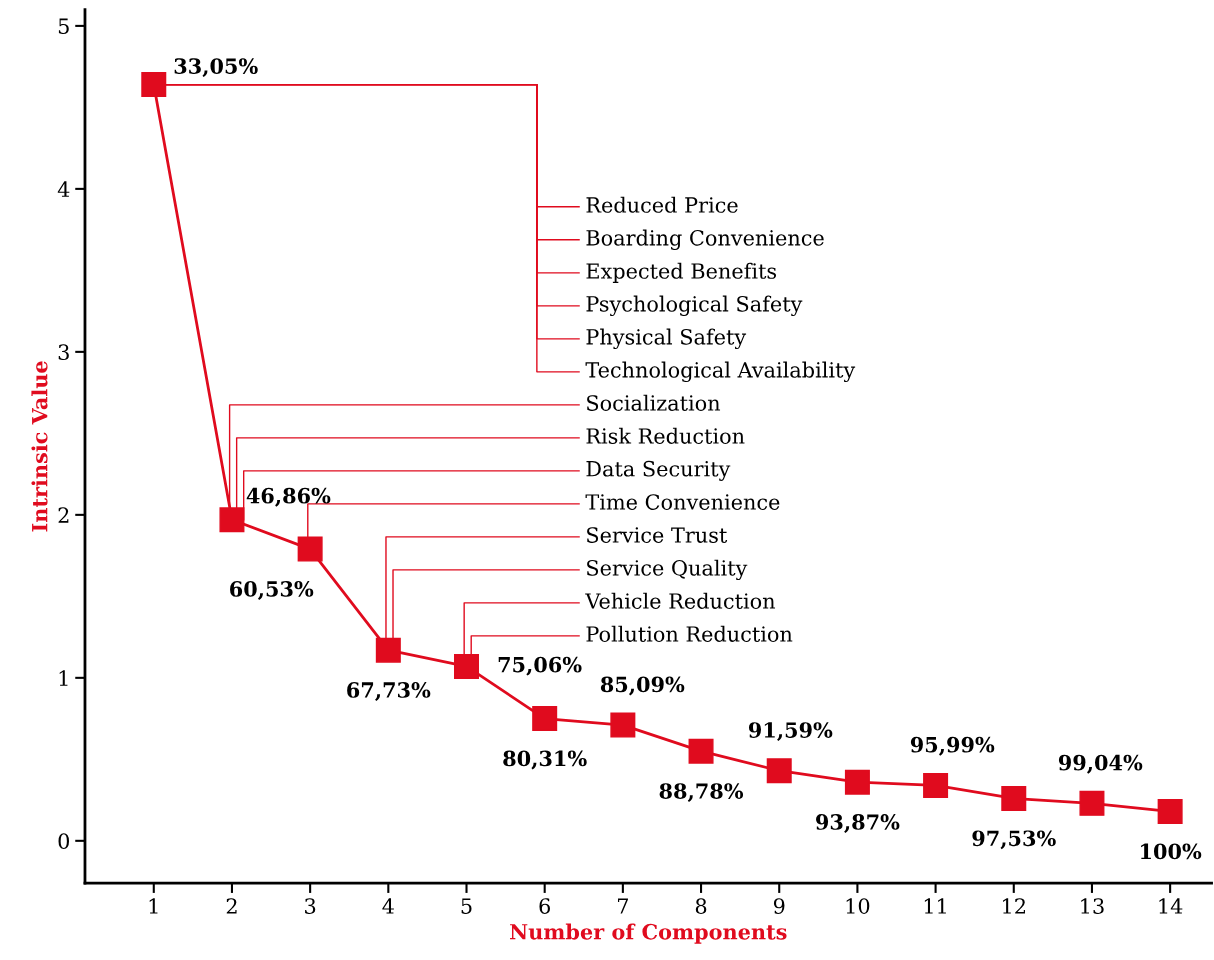 Image resolution: width=1214 pixels, height=960 pixels. What do you see at coordinates (63, 515) in the screenshot?
I see `y-tick-label: 2` at bounding box center [63, 515].